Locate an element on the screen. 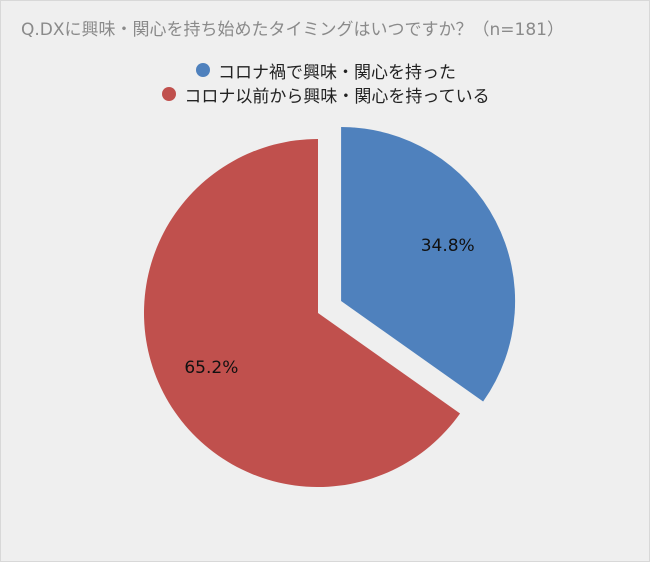  legend-label: コロナ禍で興味・関心を持った is located at coordinates (337, 72).